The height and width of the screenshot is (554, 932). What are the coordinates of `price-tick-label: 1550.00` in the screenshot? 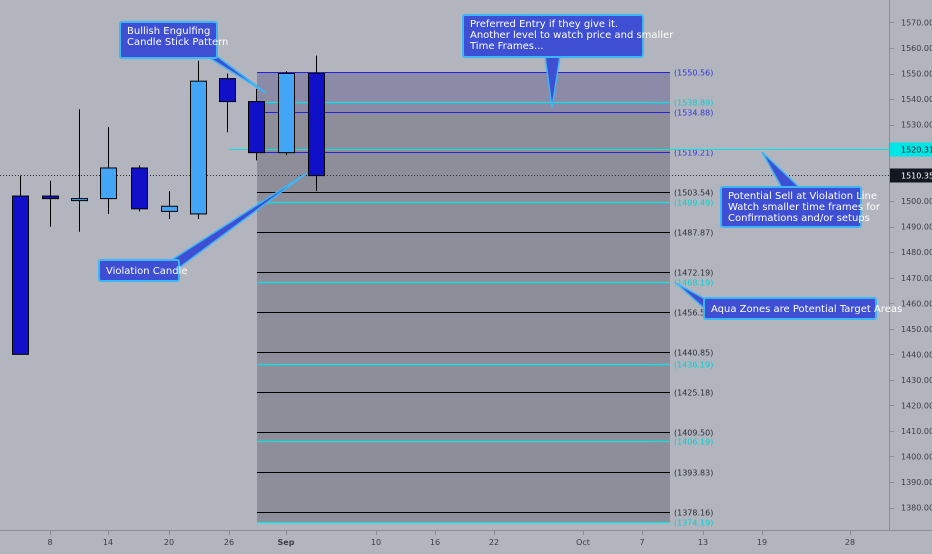 It's located at (916, 74).